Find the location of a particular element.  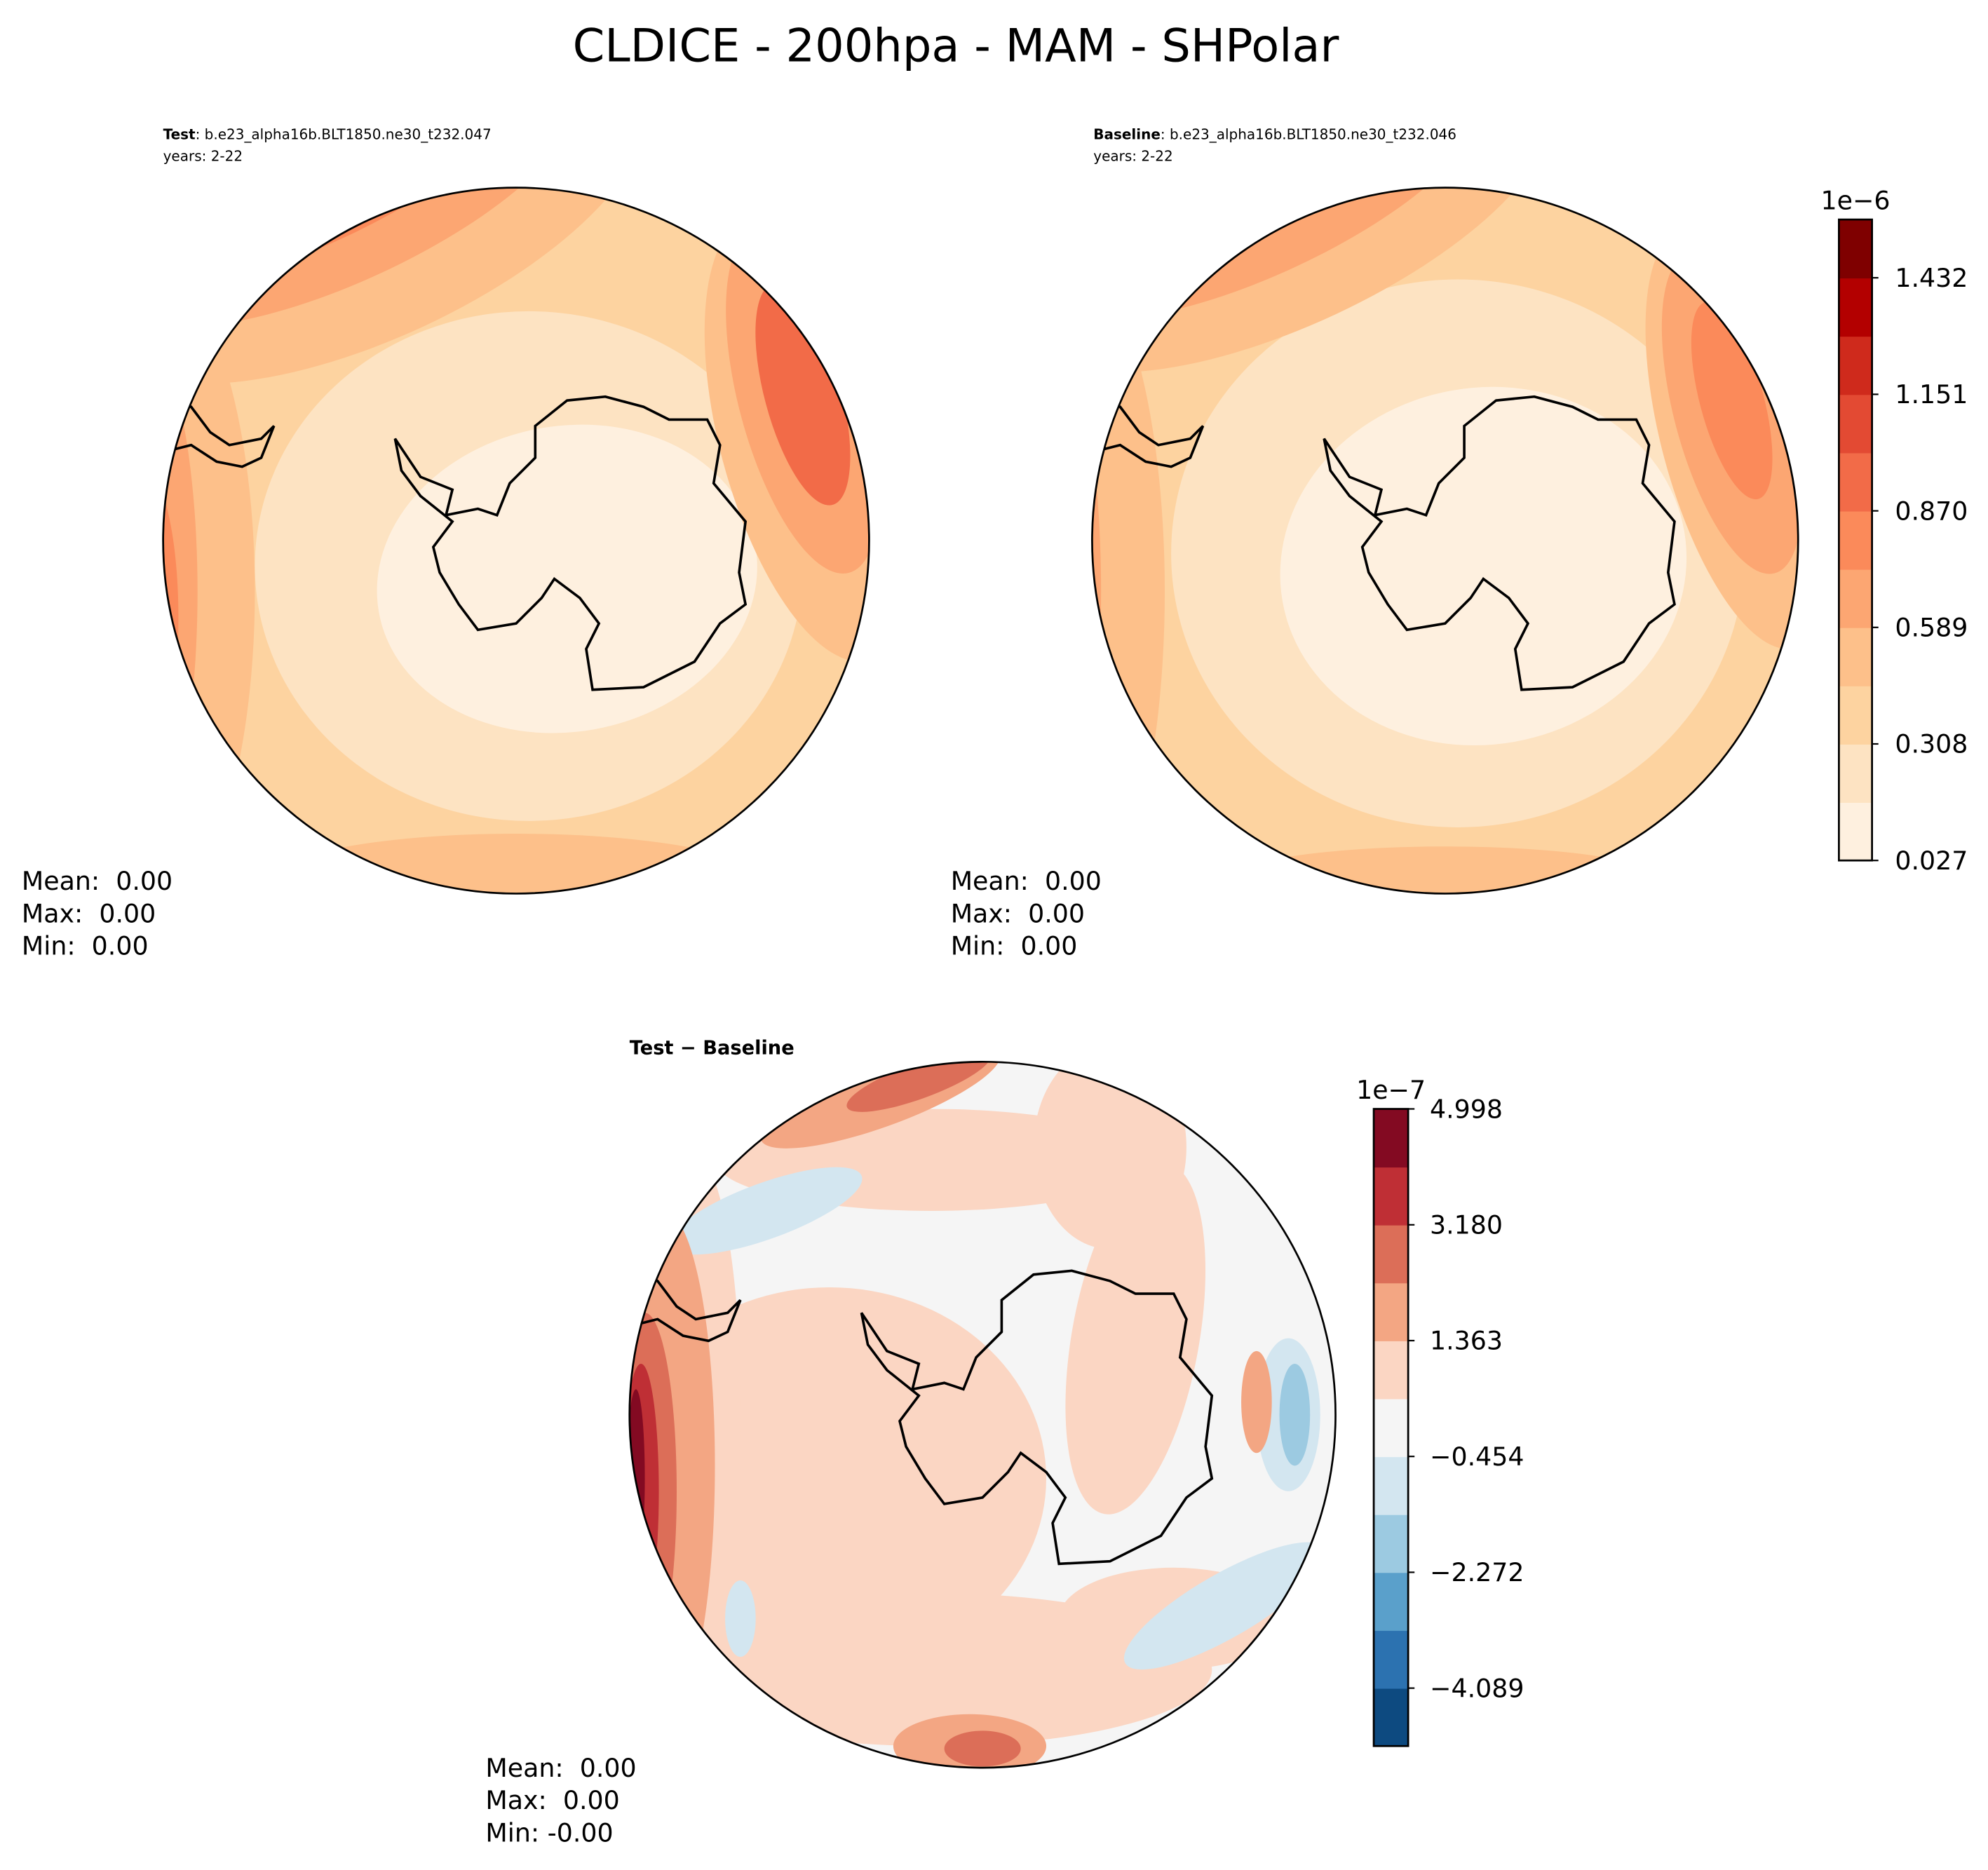

colorbar-tick-label: 0.027 is located at coordinates (1931, 861).